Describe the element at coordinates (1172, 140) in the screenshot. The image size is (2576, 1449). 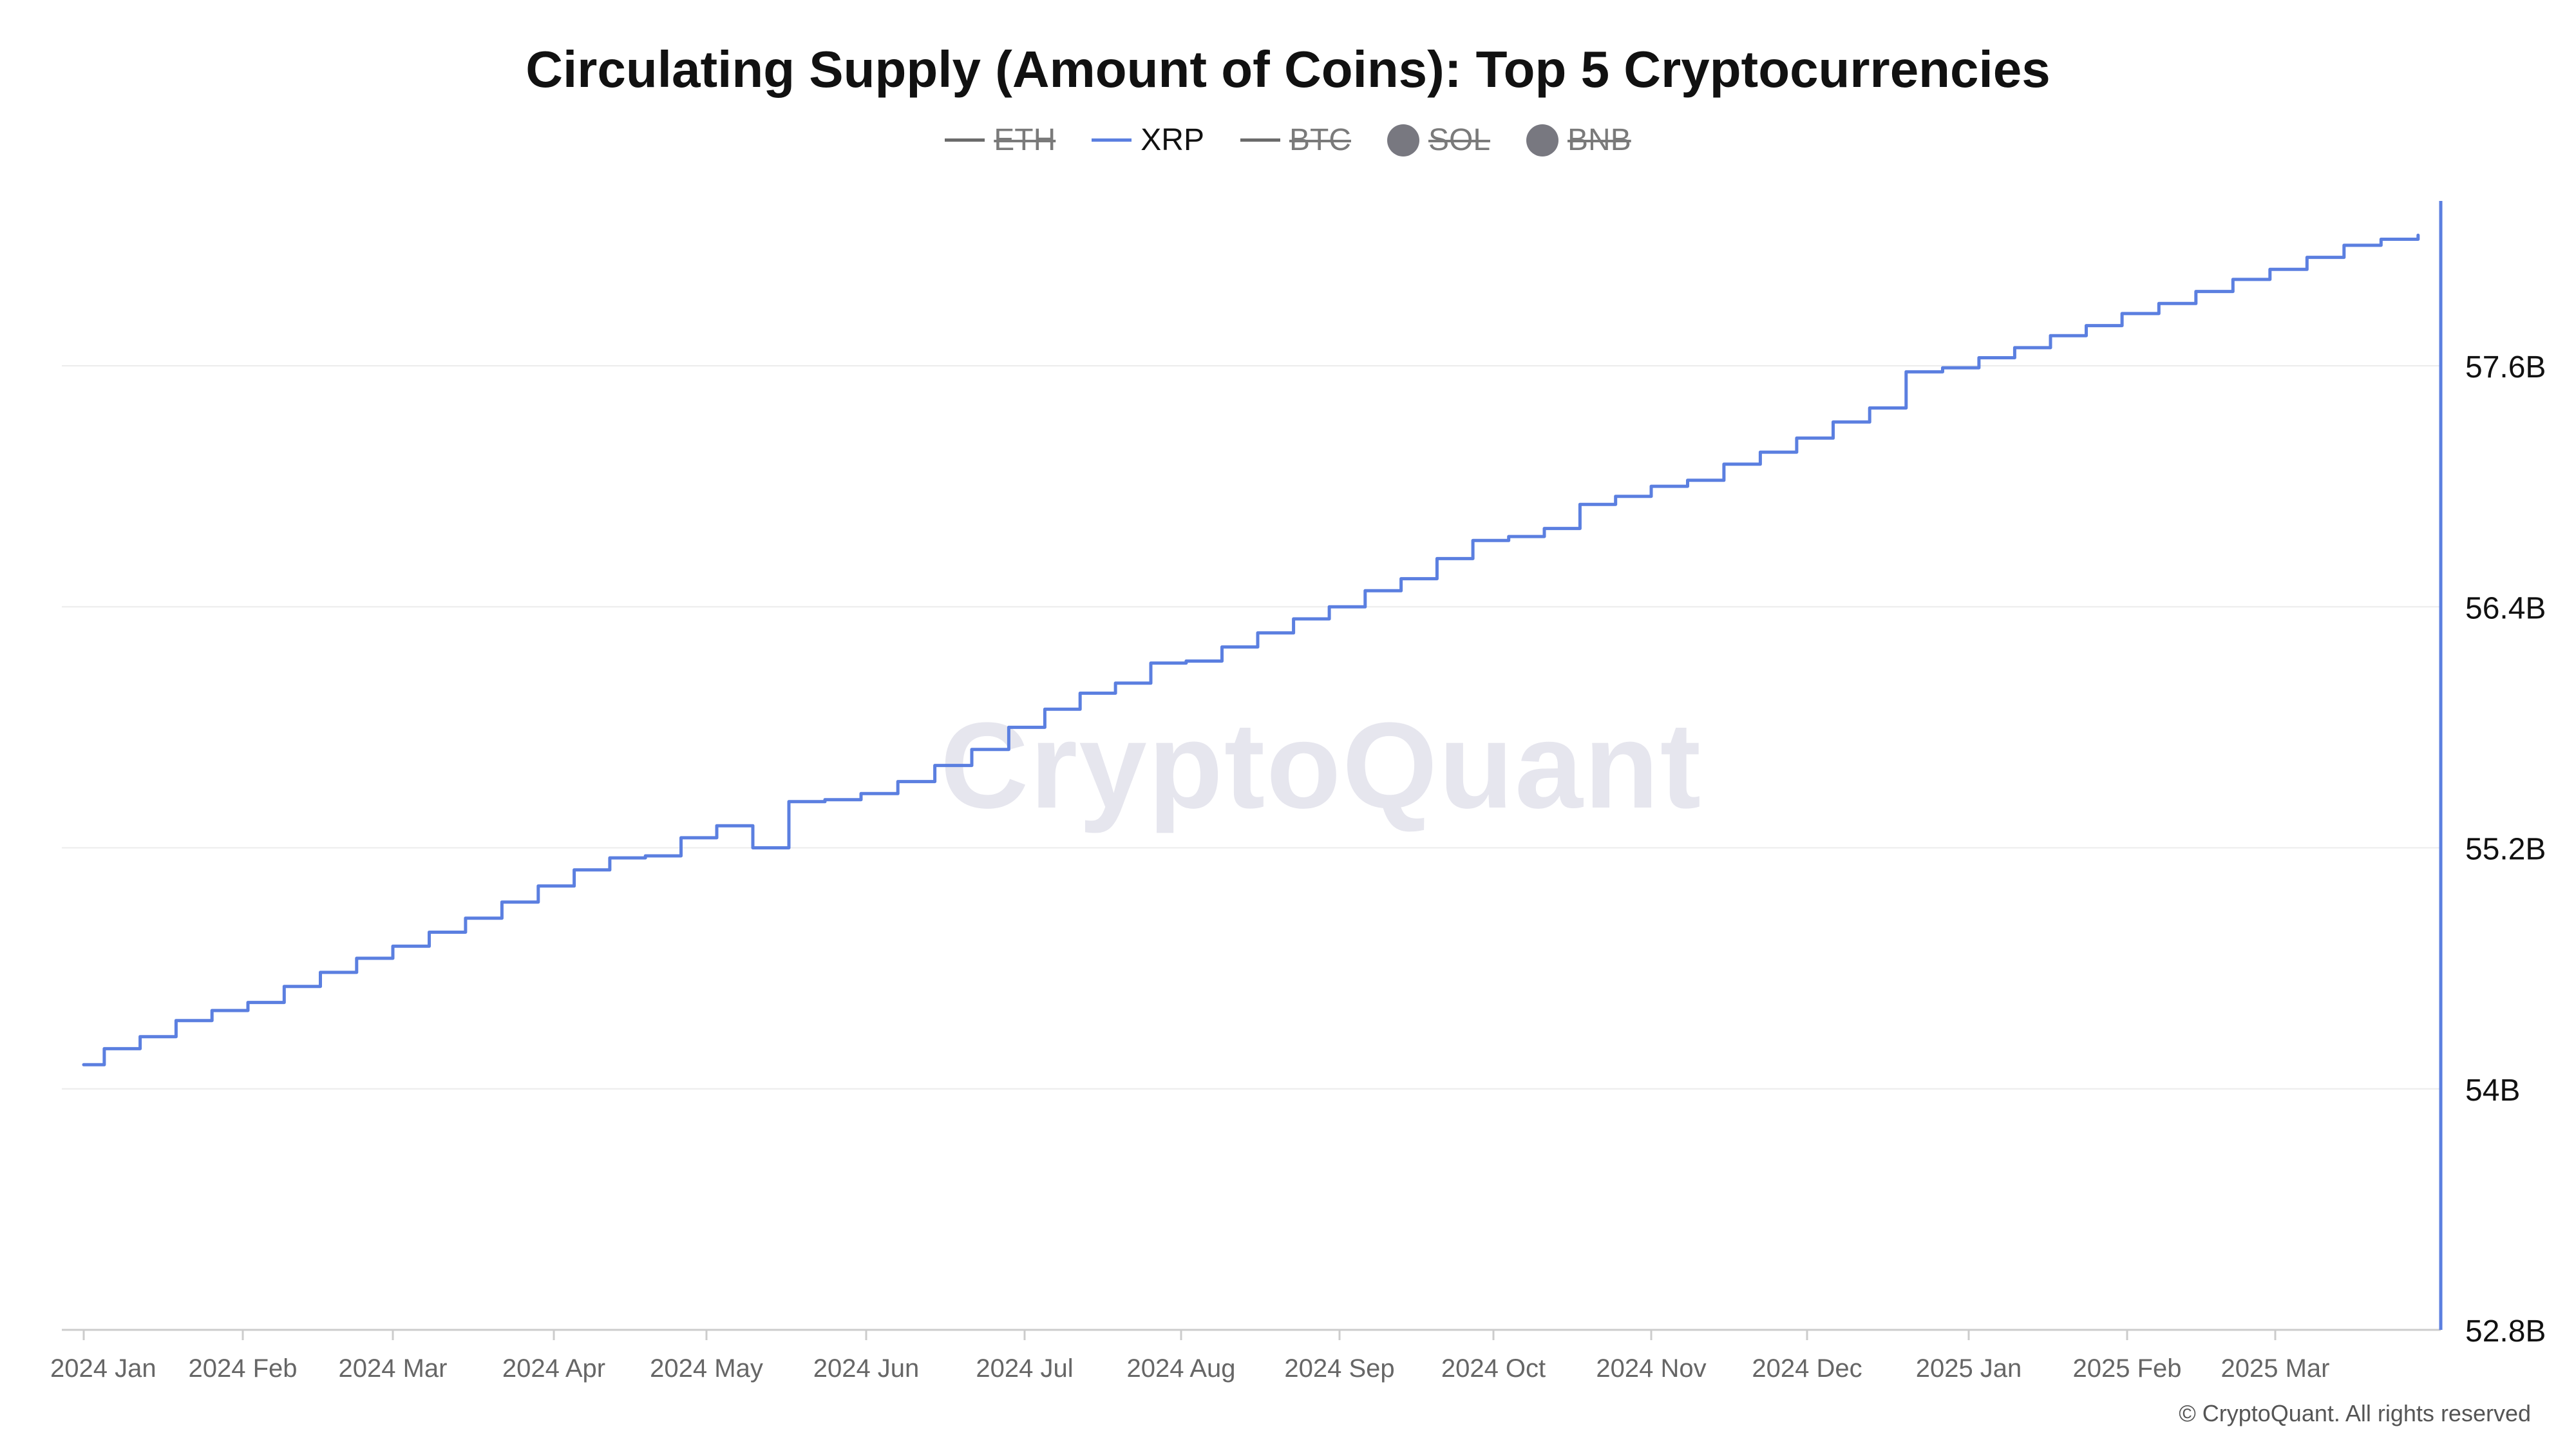
I see `legend-label: XRP` at that location.